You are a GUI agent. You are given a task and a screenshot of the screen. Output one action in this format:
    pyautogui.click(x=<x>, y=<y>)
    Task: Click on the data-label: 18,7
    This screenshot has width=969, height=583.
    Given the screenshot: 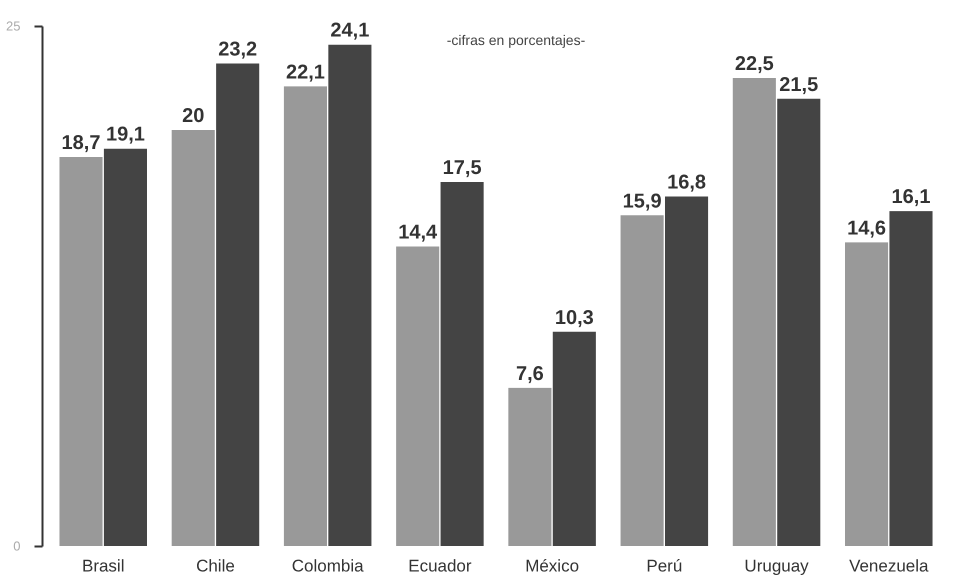 What is the action you would take?
    pyautogui.click(x=81, y=143)
    